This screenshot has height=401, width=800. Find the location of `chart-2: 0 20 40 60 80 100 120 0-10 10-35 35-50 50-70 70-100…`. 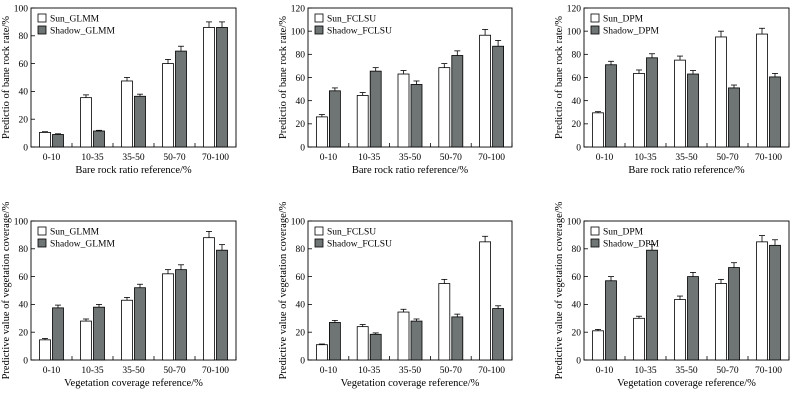

chart-2: 0 20 40 60 80 100 120 0-10 10-35 35-50 50-70 70-100… is located at coordinates (395, 90).